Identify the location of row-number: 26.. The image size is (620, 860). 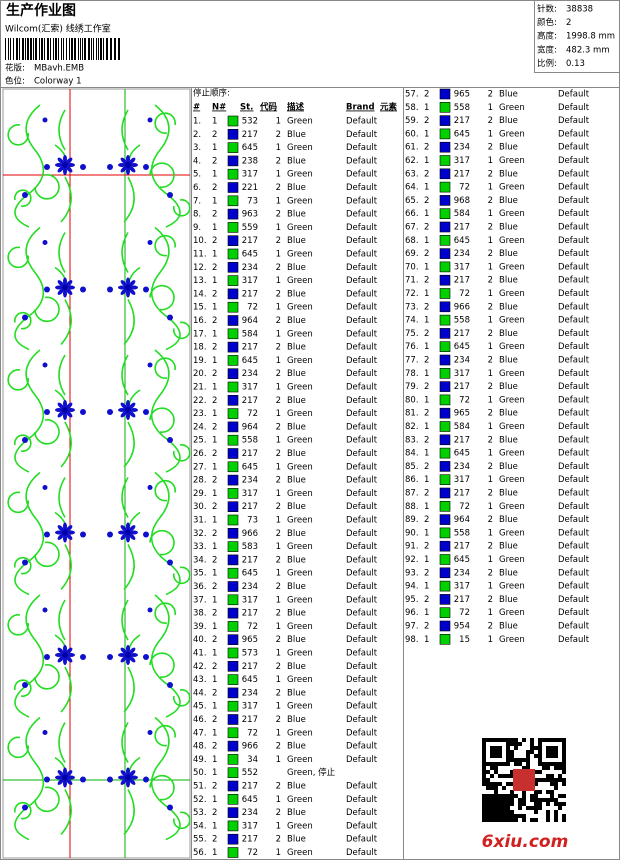
(200, 454).